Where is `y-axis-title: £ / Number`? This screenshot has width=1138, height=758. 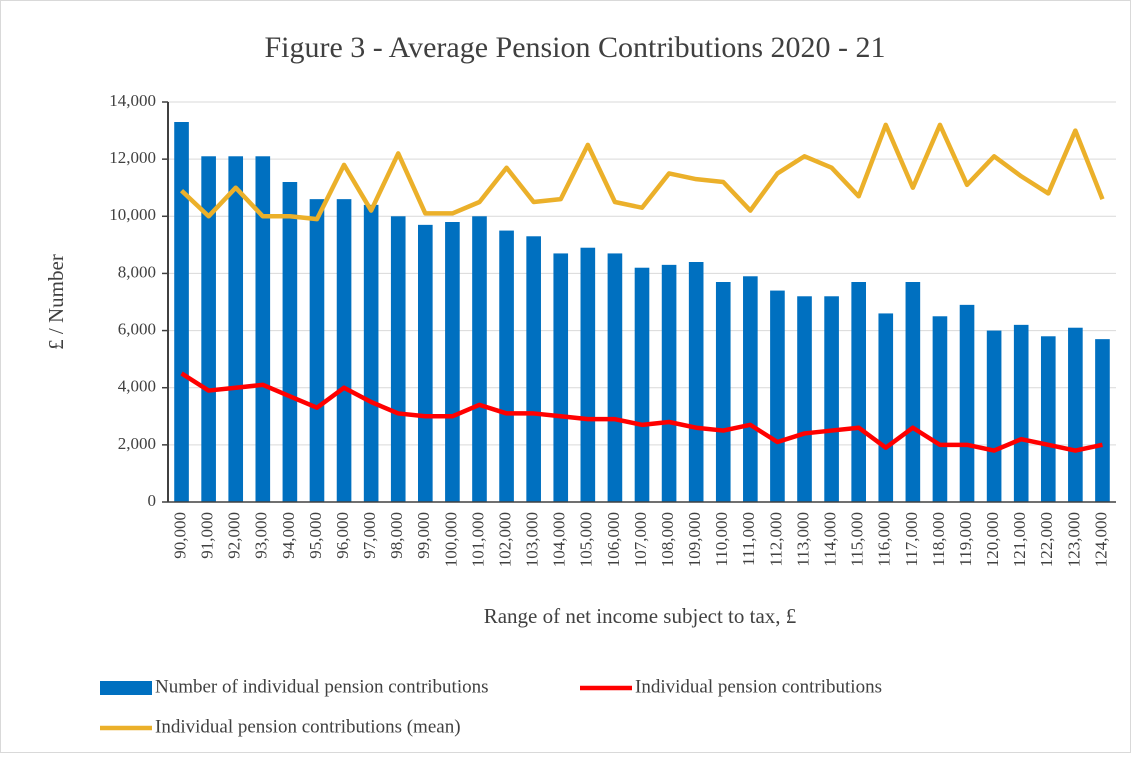
y-axis-title: £ / Number is located at coordinates (56, 302).